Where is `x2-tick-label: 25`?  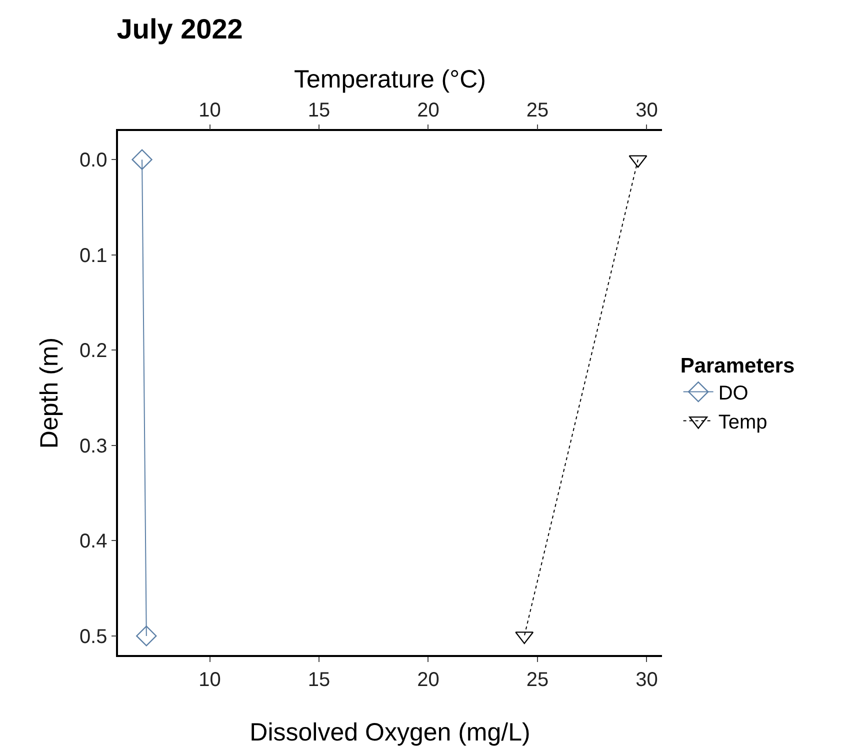
x2-tick-label: 25 is located at coordinates (537, 679).